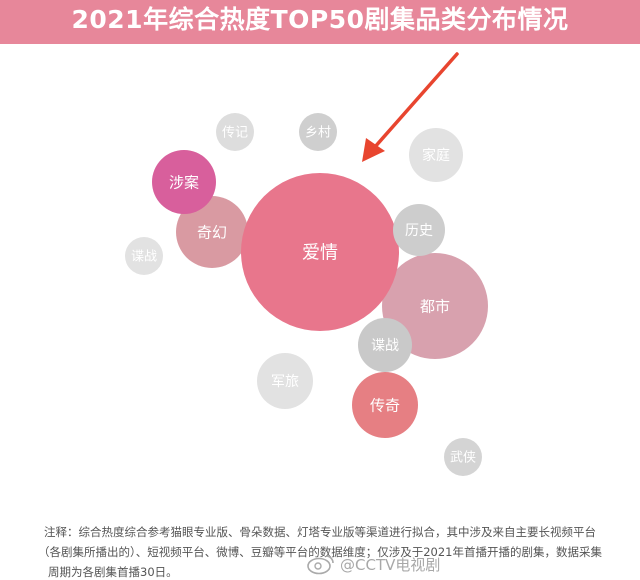  I want to click on weibo-icon, so click(320, 565).